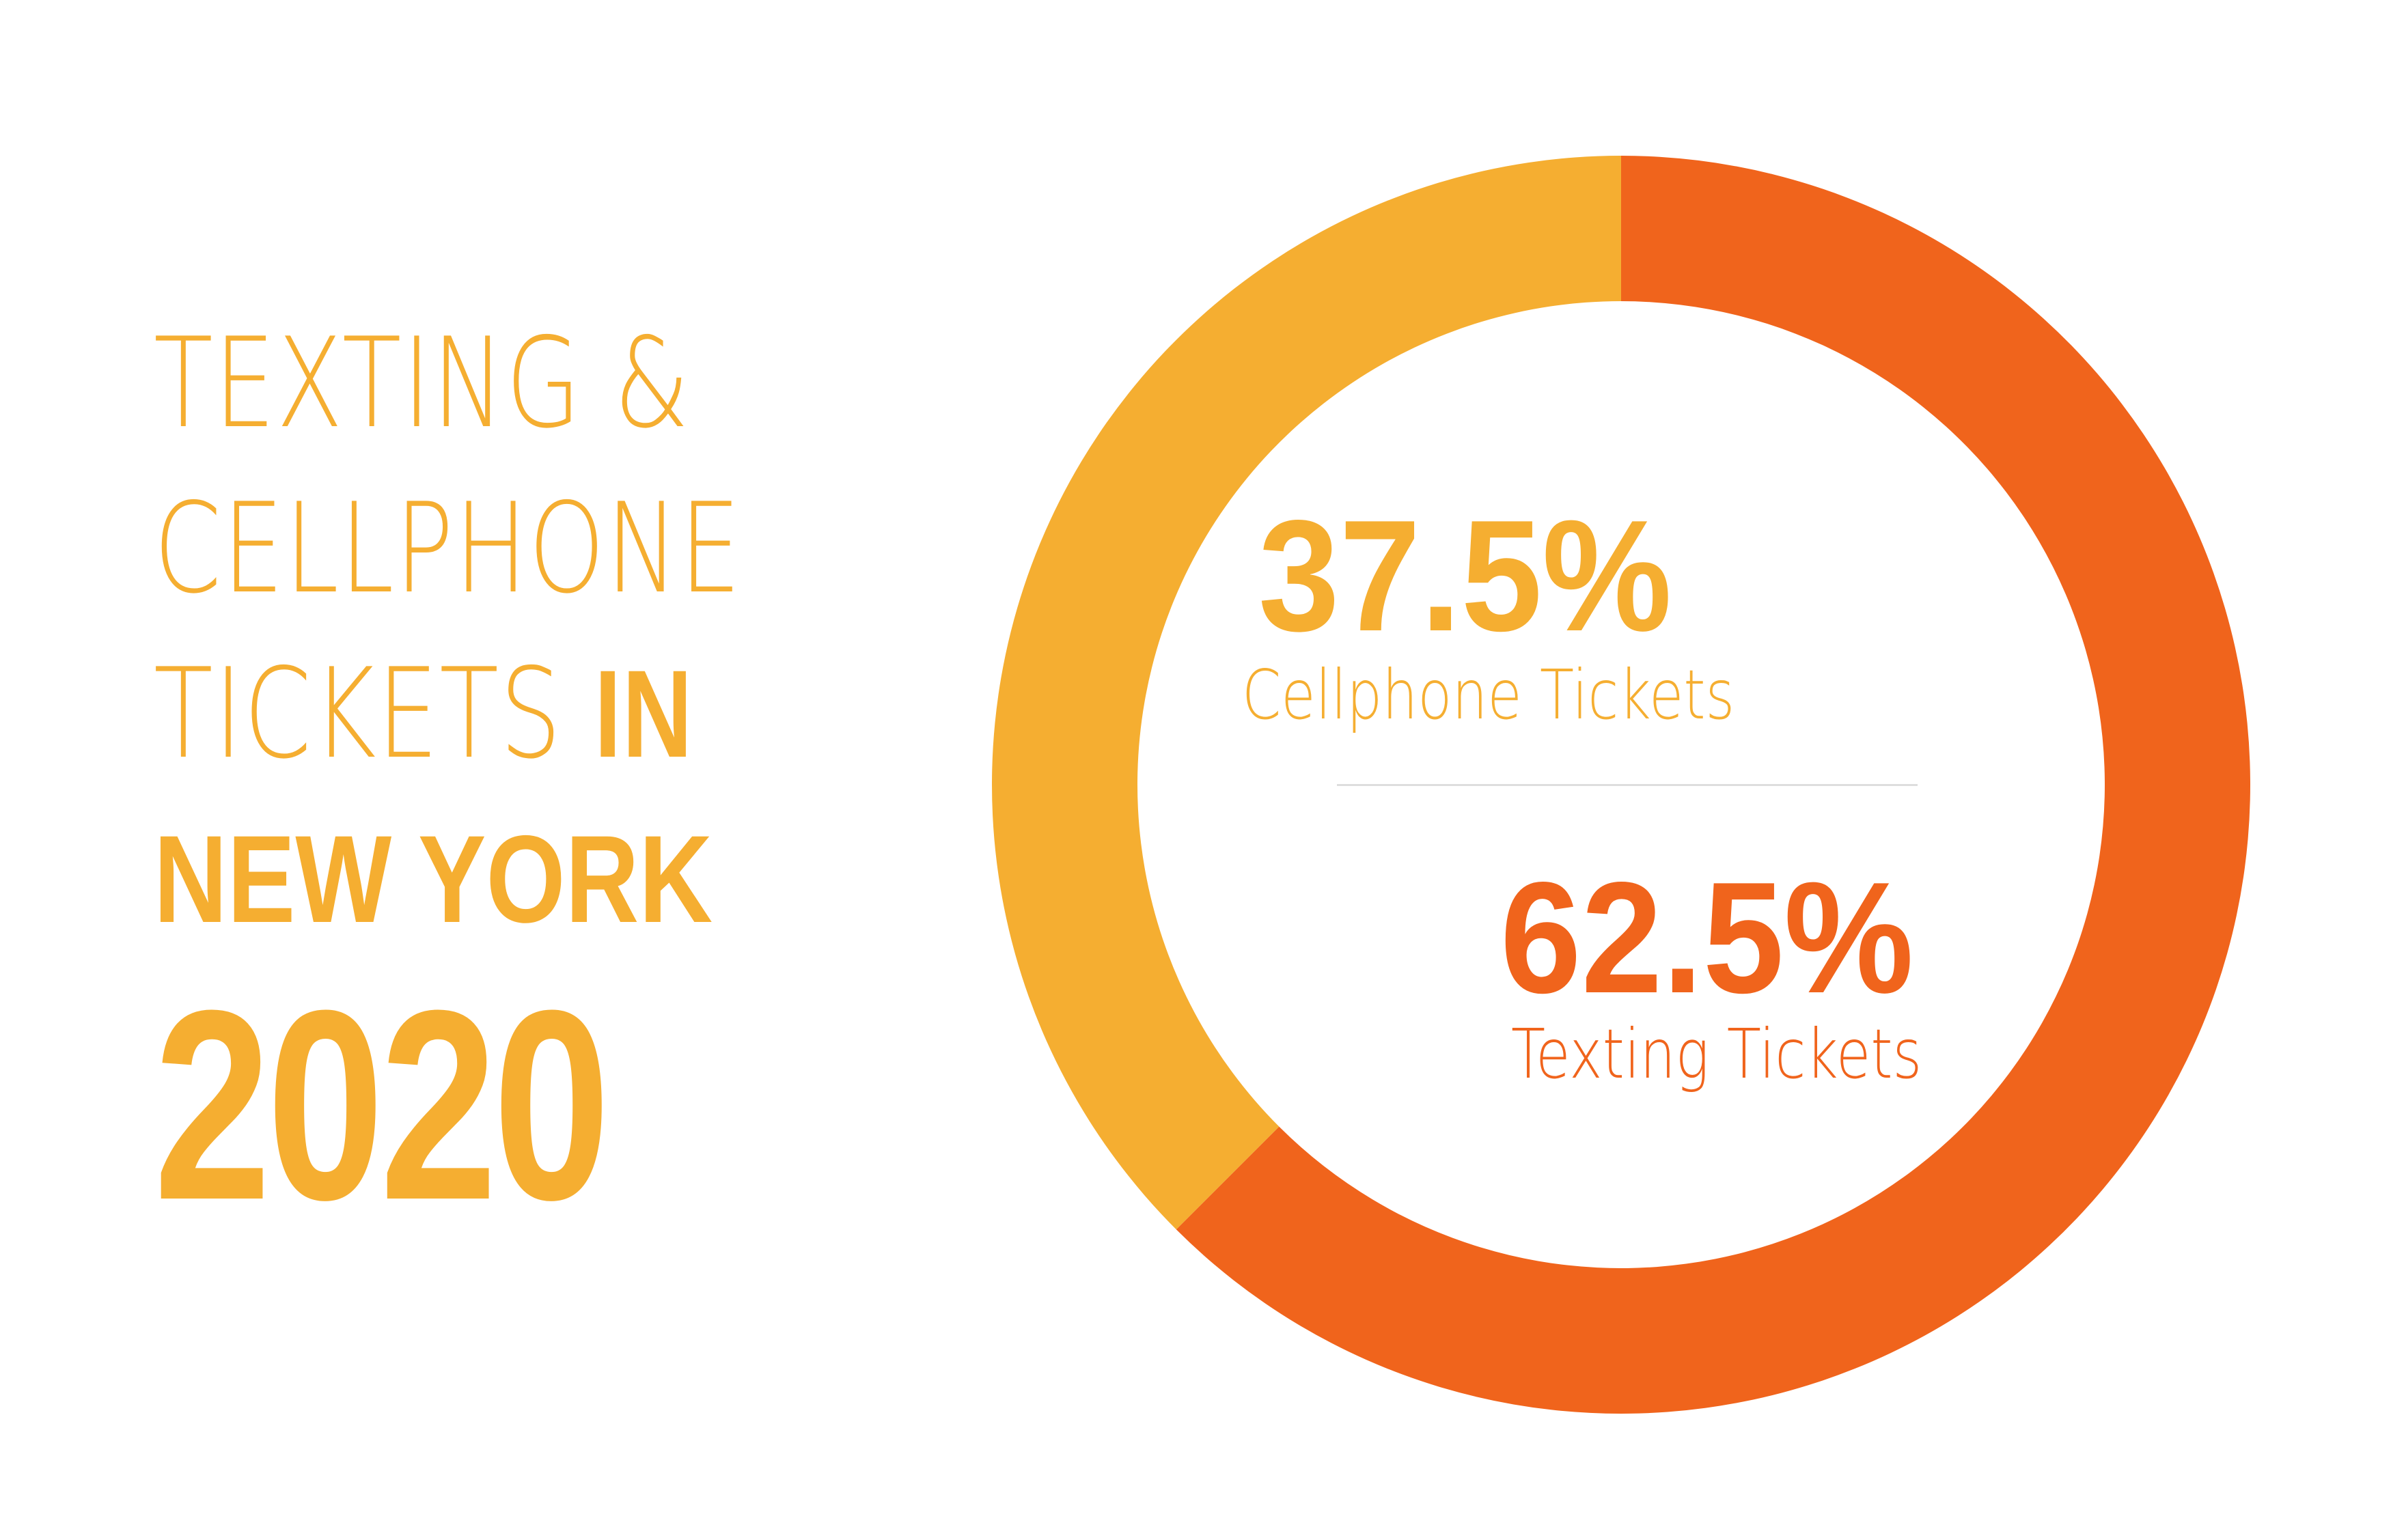 The width and height of the screenshot is (2391, 1540). I want to click on title-line-3: TICKETS IN, so click(468, 714).